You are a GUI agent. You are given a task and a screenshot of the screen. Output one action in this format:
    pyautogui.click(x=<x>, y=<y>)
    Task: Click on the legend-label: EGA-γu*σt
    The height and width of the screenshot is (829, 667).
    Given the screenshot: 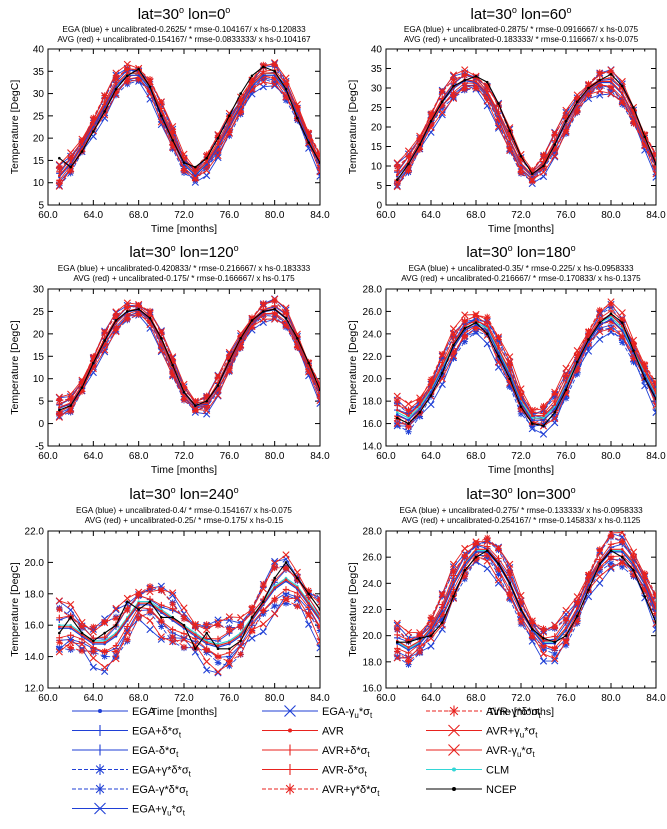 What is the action you would take?
    pyautogui.click(x=347, y=713)
    